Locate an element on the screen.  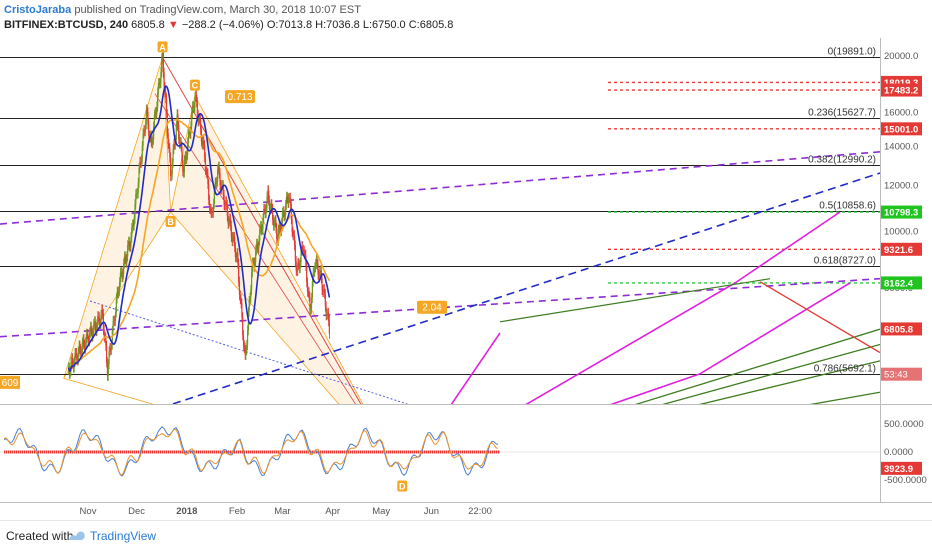
ohlc-values: O:7013.8 H:7036.8 L:6750.0 C:6805.8 is located at coordinates (360, 25).